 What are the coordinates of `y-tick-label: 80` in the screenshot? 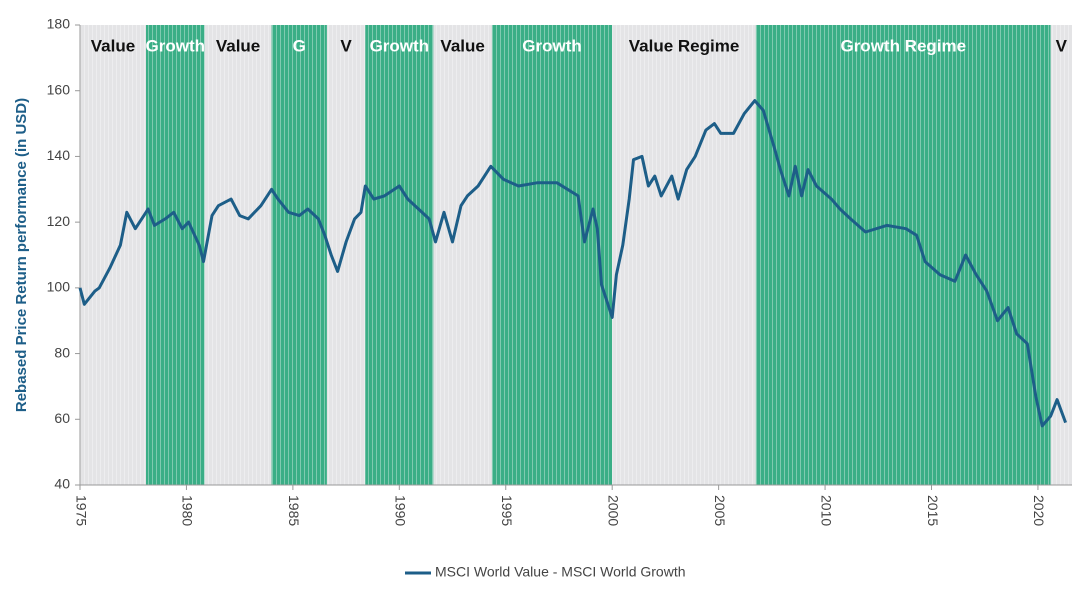 It's located at (62, 352).